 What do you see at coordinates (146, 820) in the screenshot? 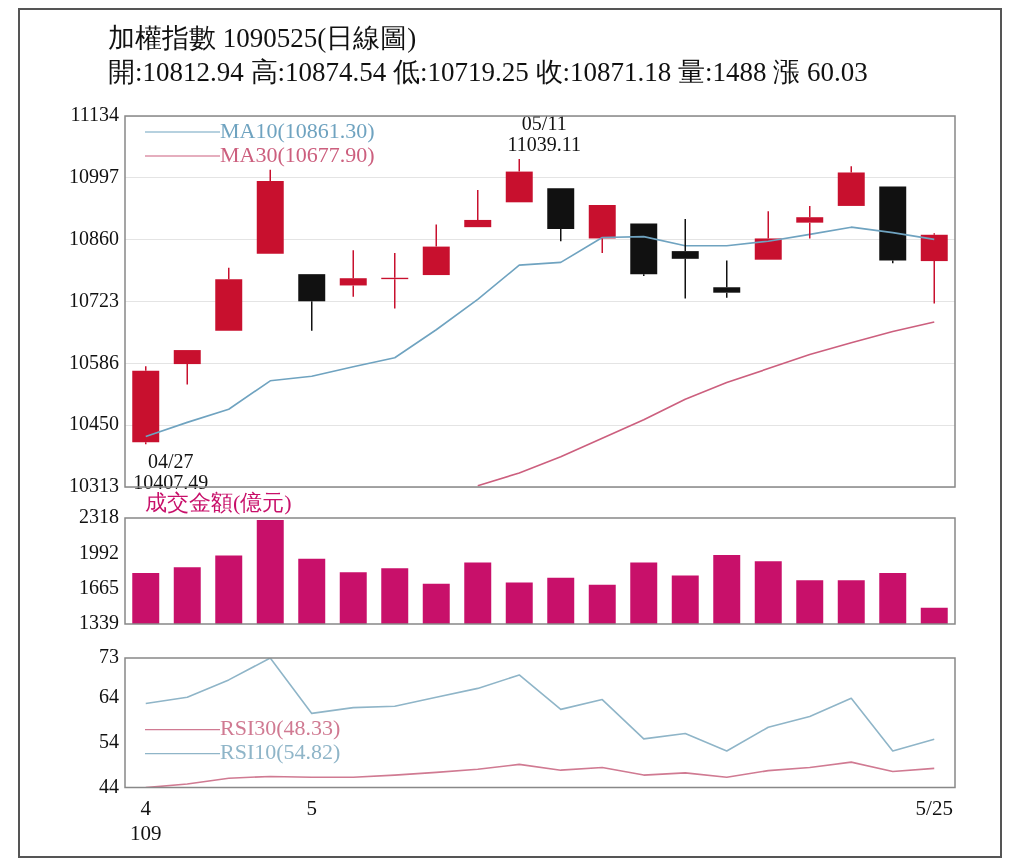
I see `x-tick-label: 4 109` at bounding box center [146, 820].